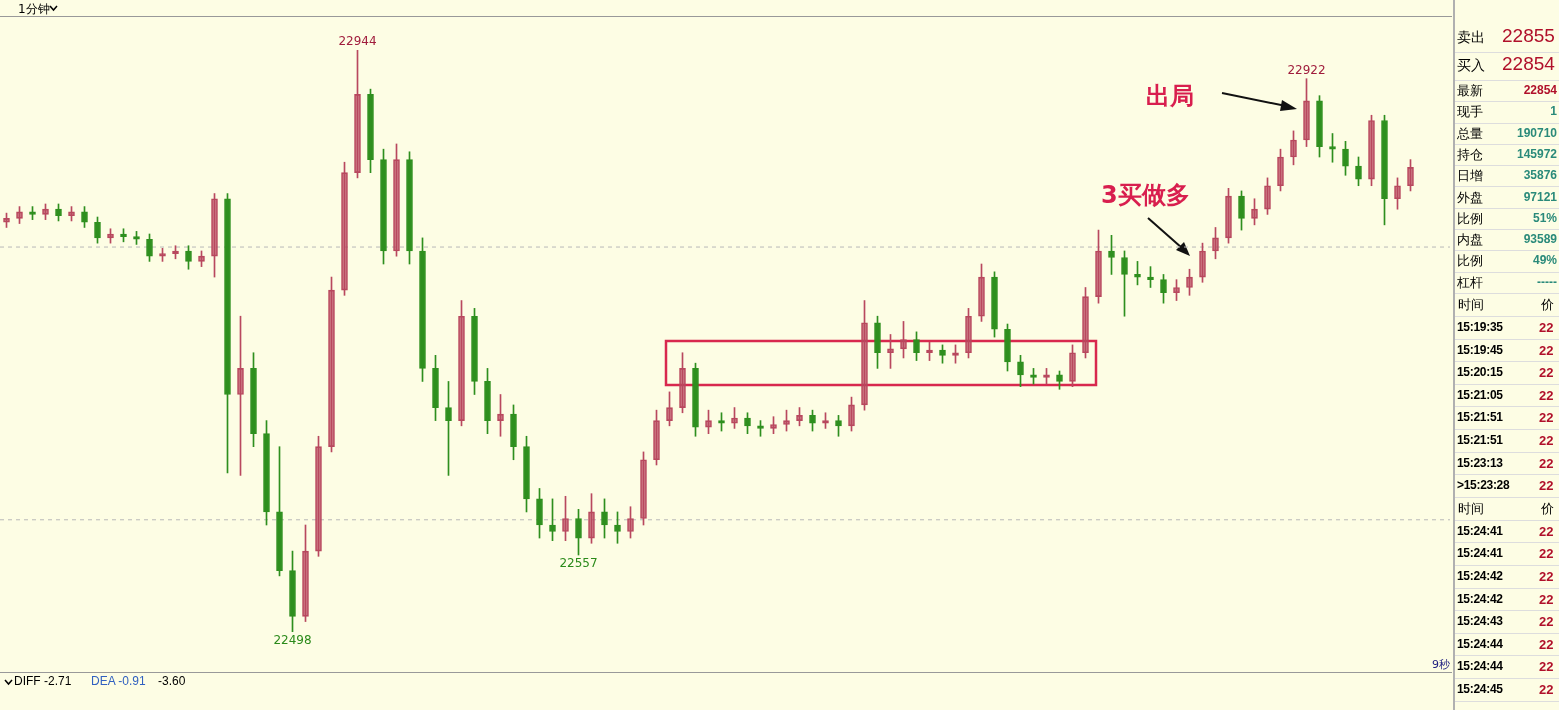 The height and width of the screenshot is (710, 1559). I want to click on text: 最新, so click(1470, 91).